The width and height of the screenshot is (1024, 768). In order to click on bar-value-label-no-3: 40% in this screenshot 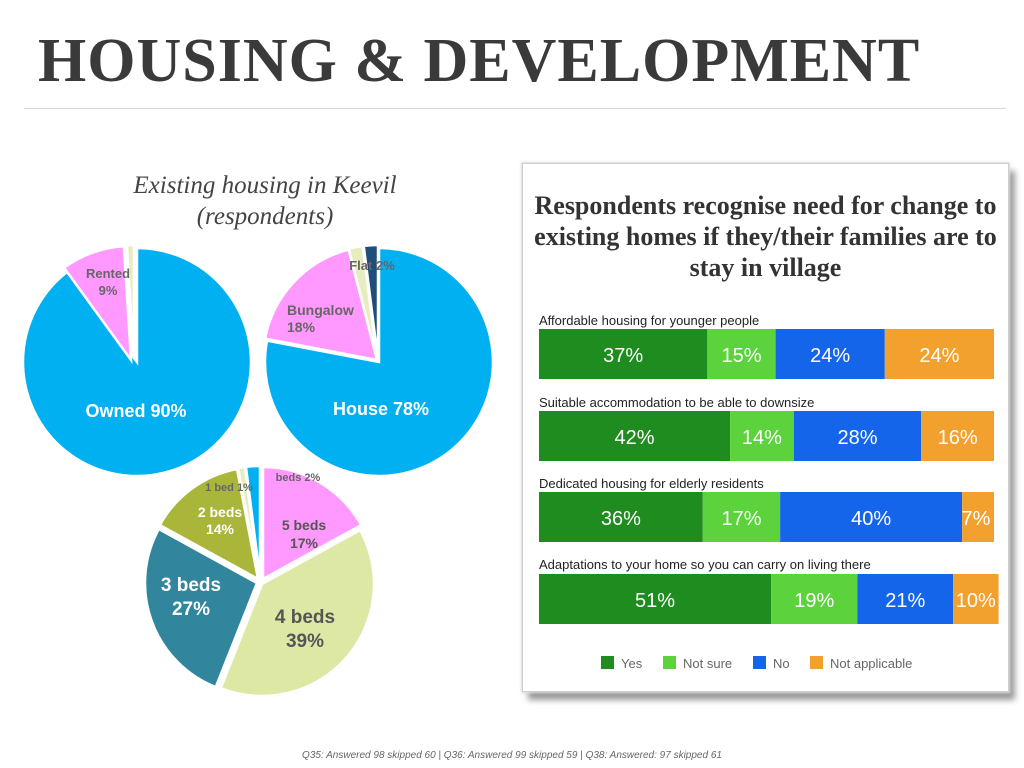, I will do `click(871, 519)`.